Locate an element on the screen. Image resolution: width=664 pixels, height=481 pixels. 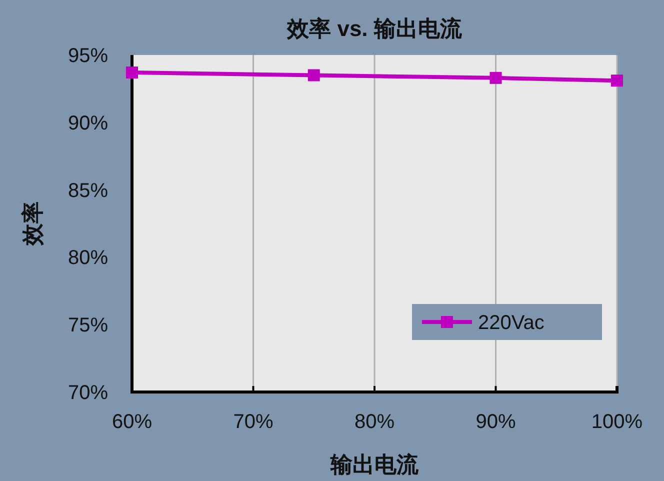
y-tick-label: 90% is located at coordinates (88, 123).